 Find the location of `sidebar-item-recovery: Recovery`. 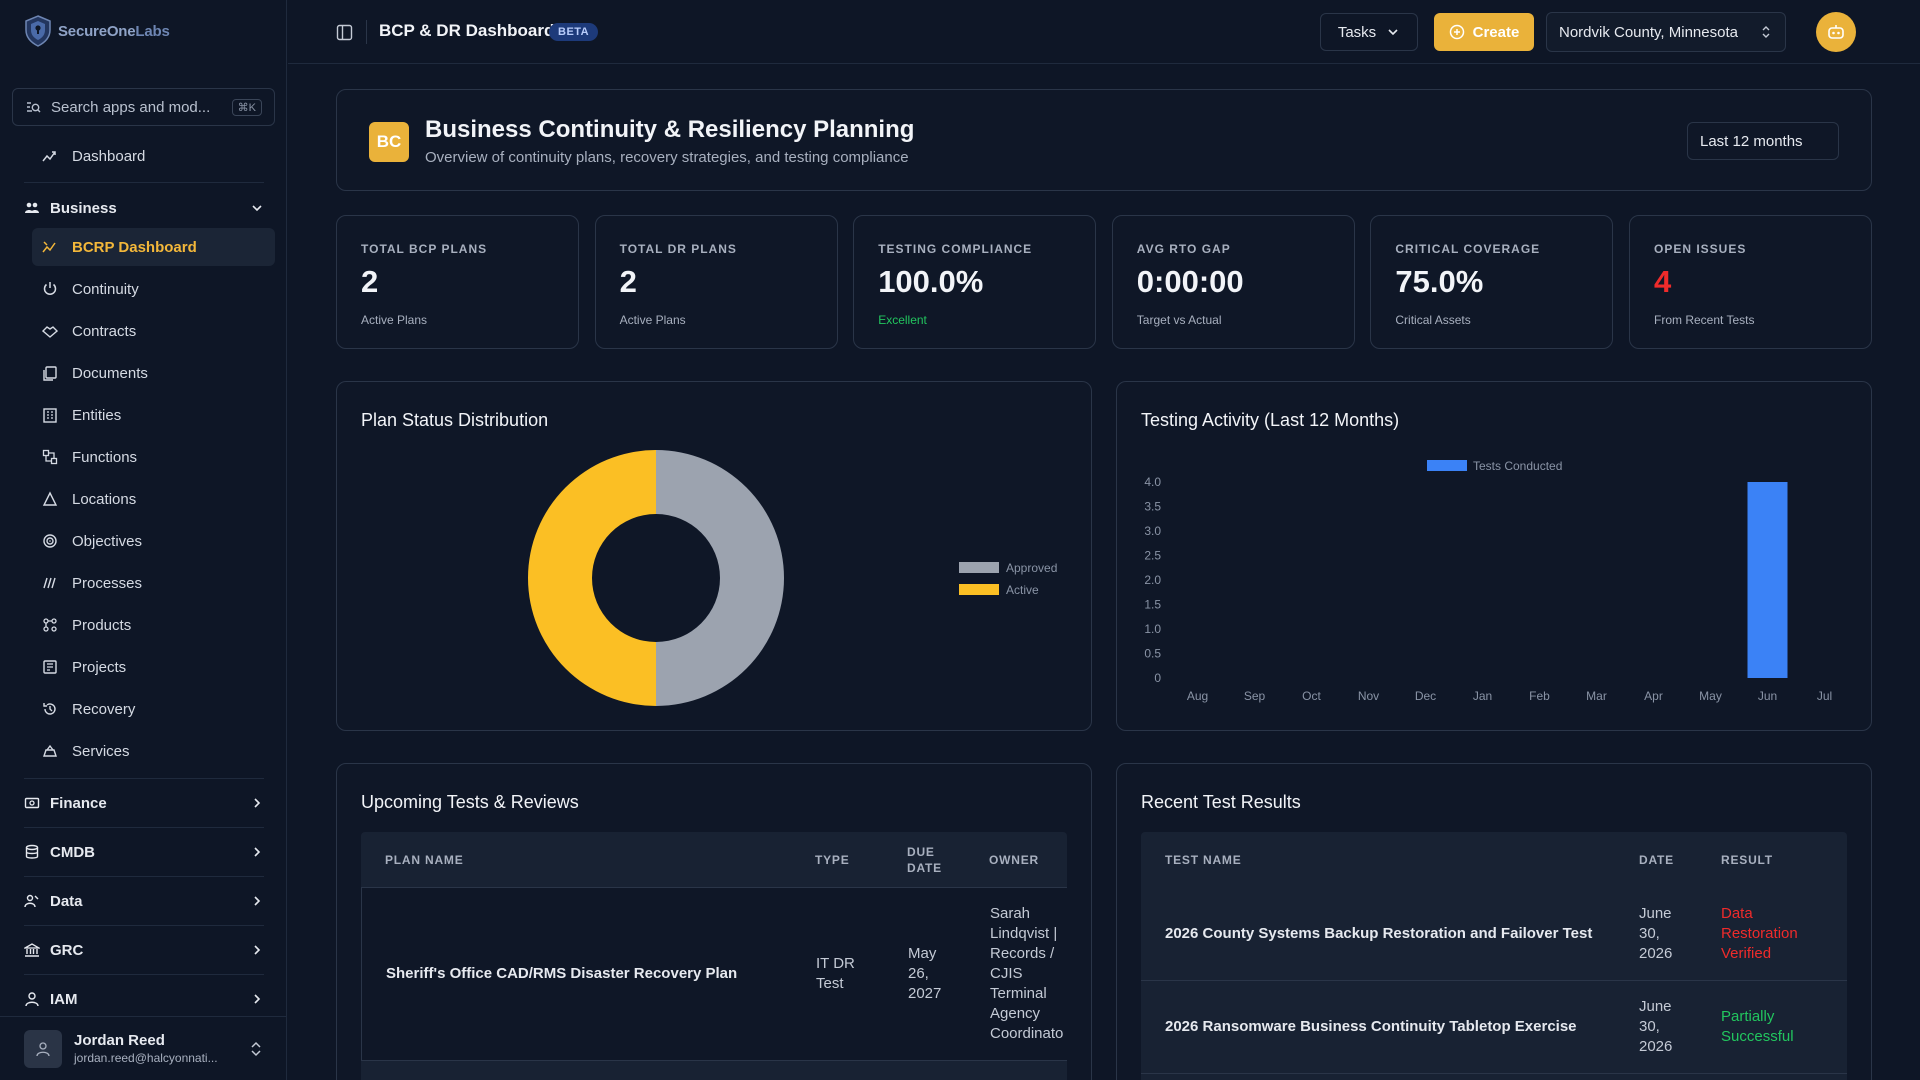

sidebar-item-recovery: Recovery is located at coordinates (153, 709).